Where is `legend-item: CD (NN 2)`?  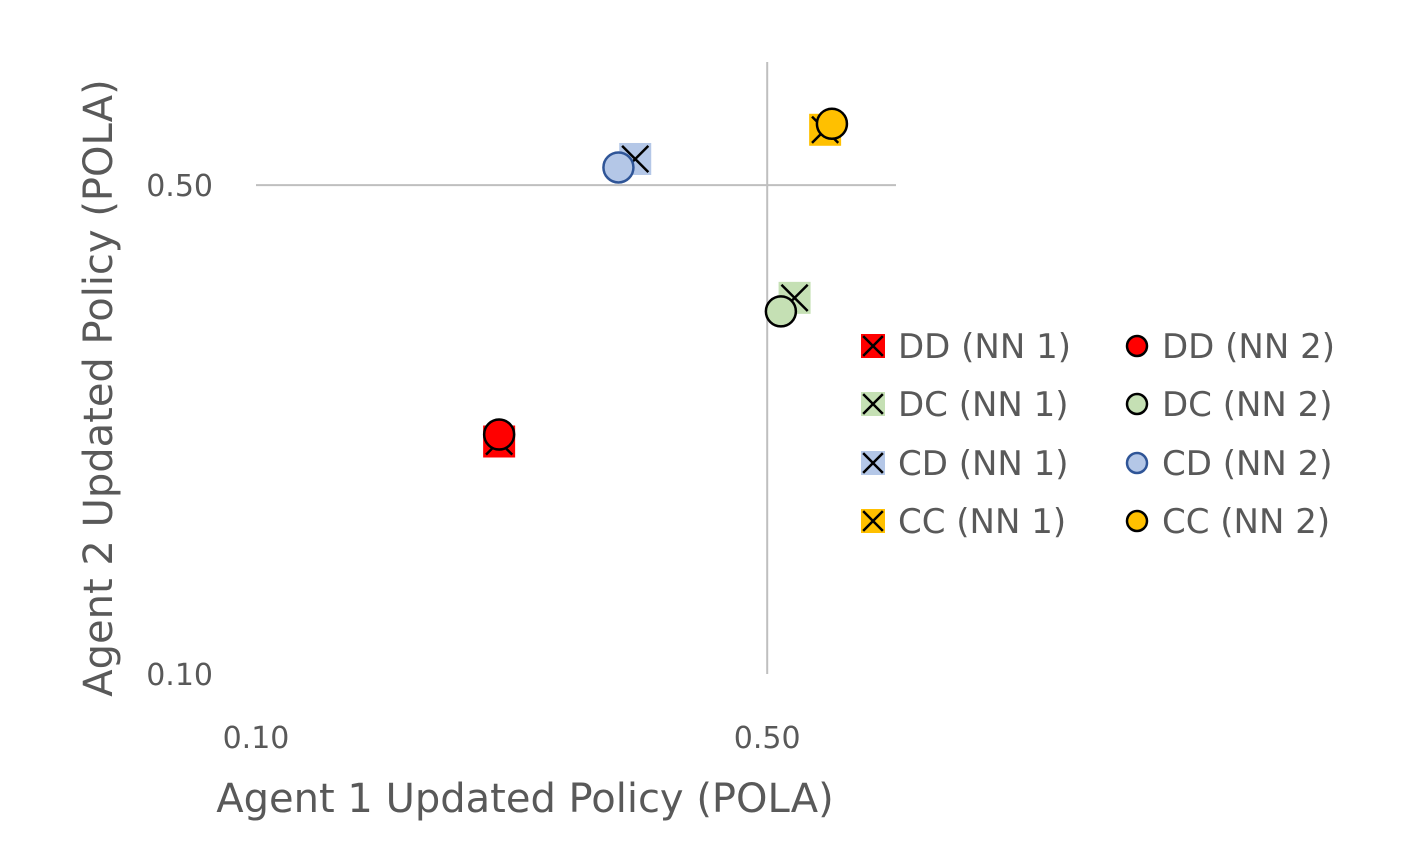 legend-item: CD (NN 2) is located at coordinates (1229, 464).